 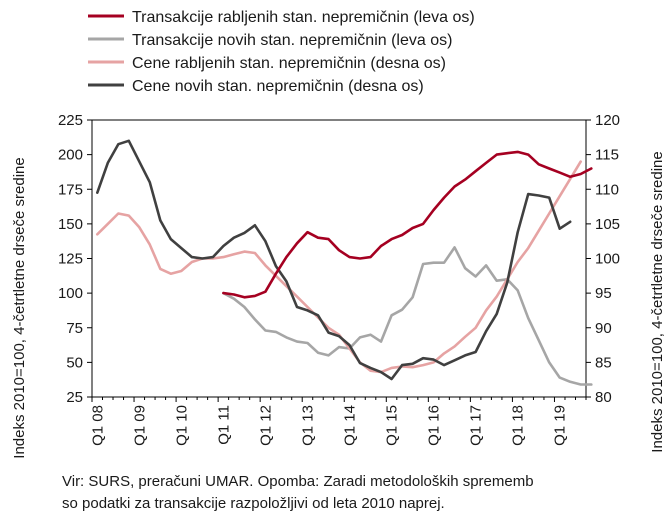 What do you see at coordinates (350, 425) in the screenshot?
I see `x-tick-label: Q1 14` at bounding box center [350, 425].